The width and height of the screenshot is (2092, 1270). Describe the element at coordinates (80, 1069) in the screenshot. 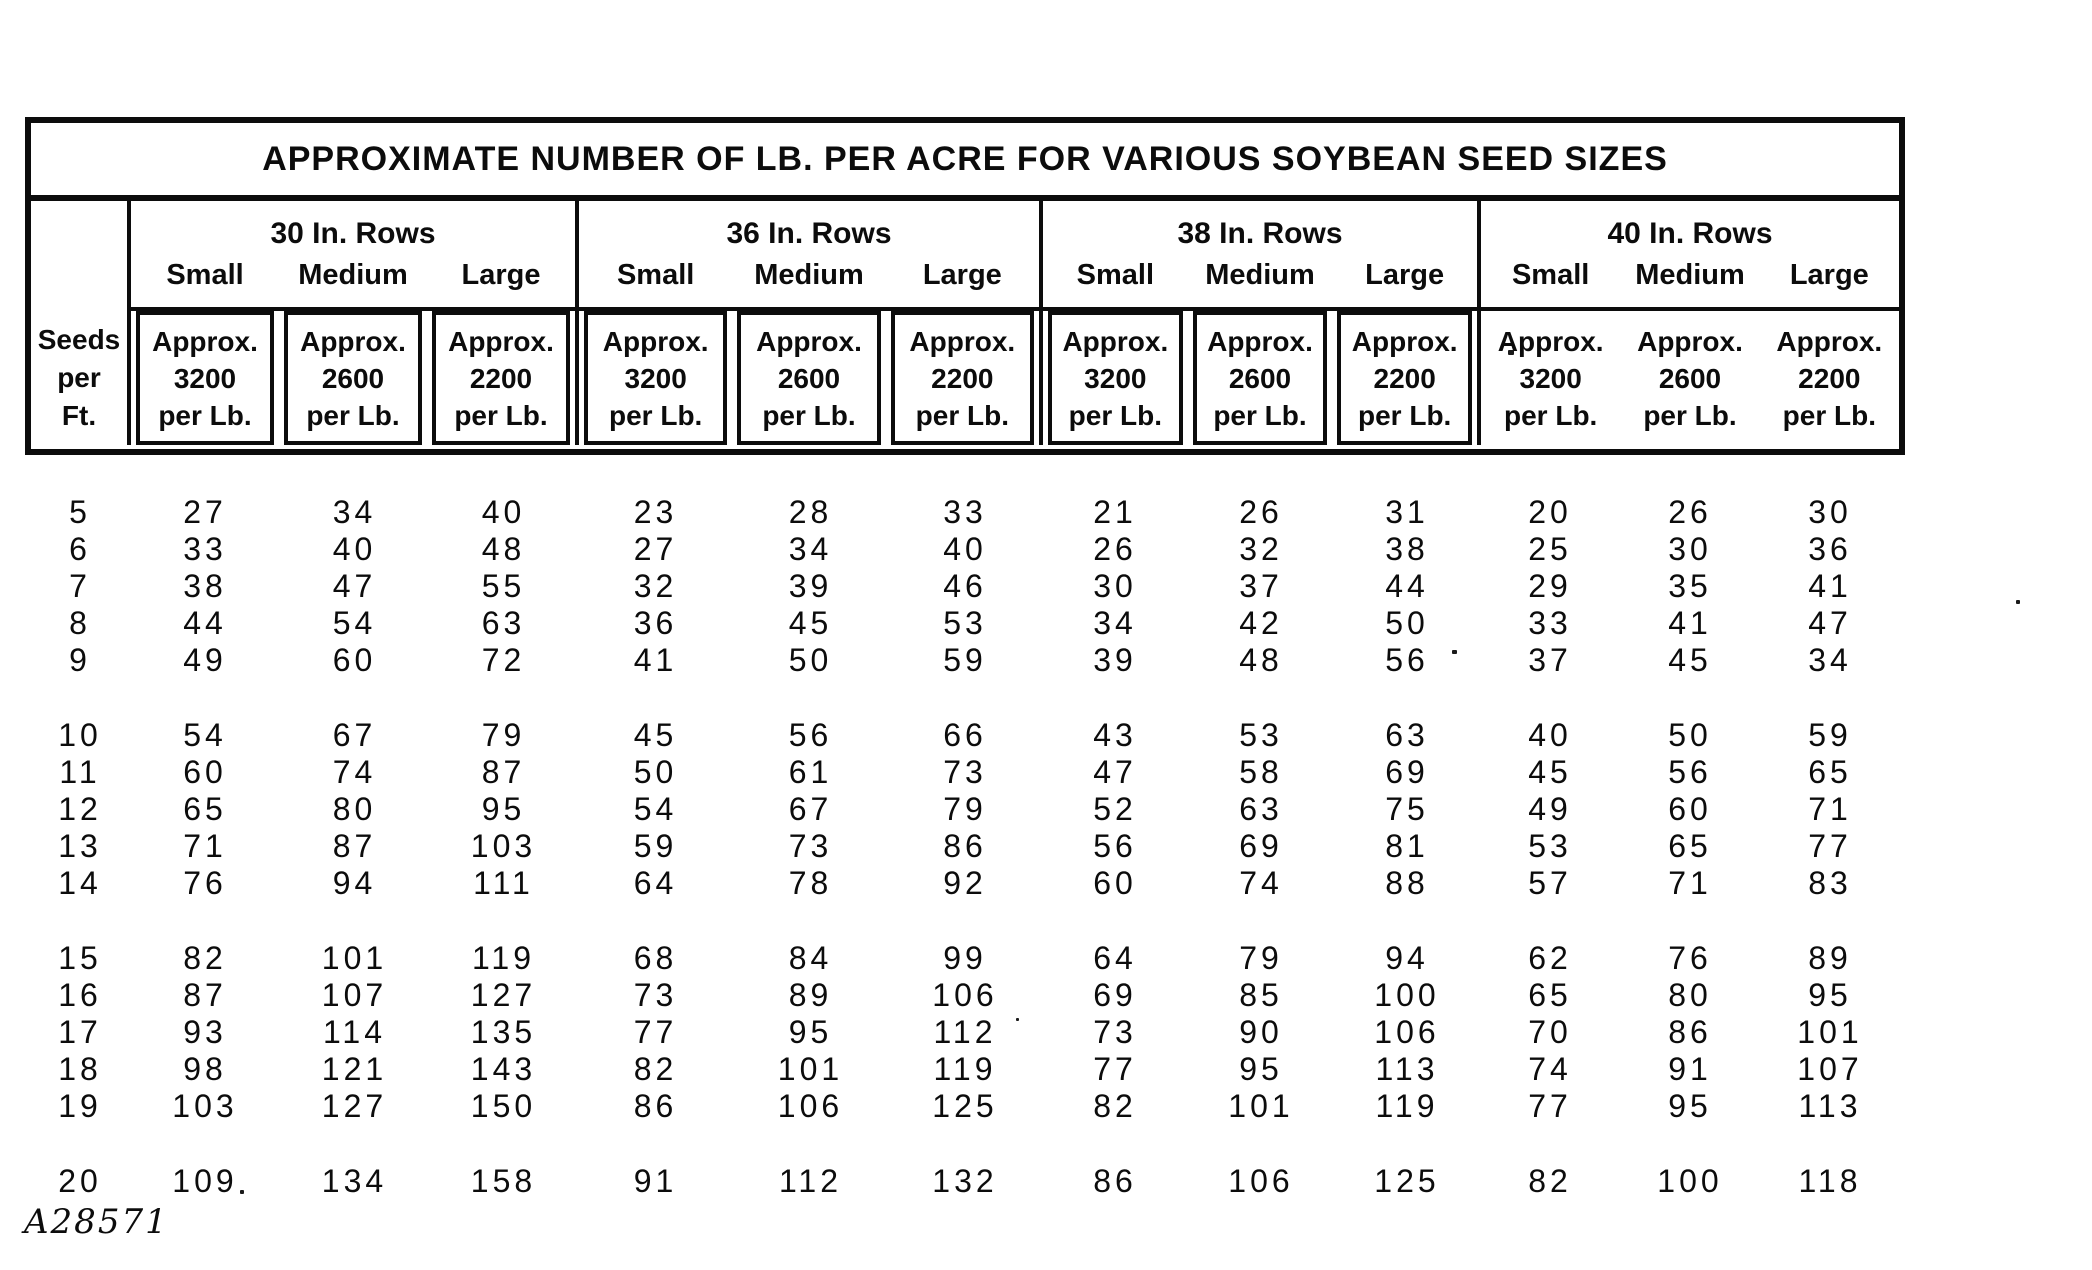

I see `seeds-per-ft-value: 18` at that location.